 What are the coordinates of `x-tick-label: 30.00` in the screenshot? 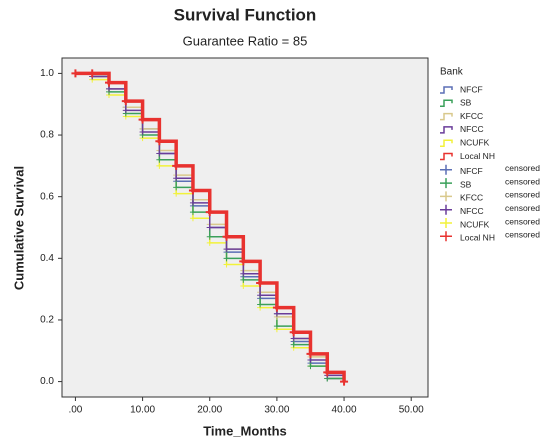 It's located at (276, 410).